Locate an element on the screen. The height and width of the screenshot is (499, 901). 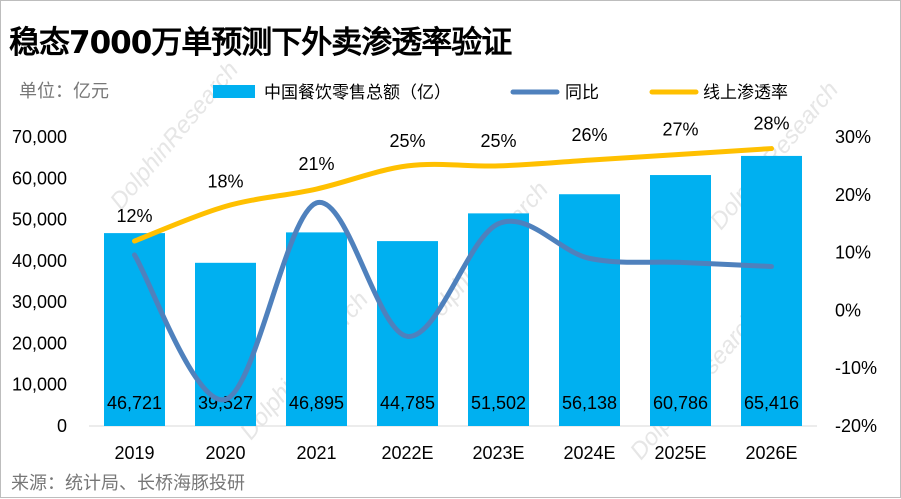
chart-legend: 中国餐饮零售总额（亿） 同比 线上渗透率 is located at coordinates (500, 93).